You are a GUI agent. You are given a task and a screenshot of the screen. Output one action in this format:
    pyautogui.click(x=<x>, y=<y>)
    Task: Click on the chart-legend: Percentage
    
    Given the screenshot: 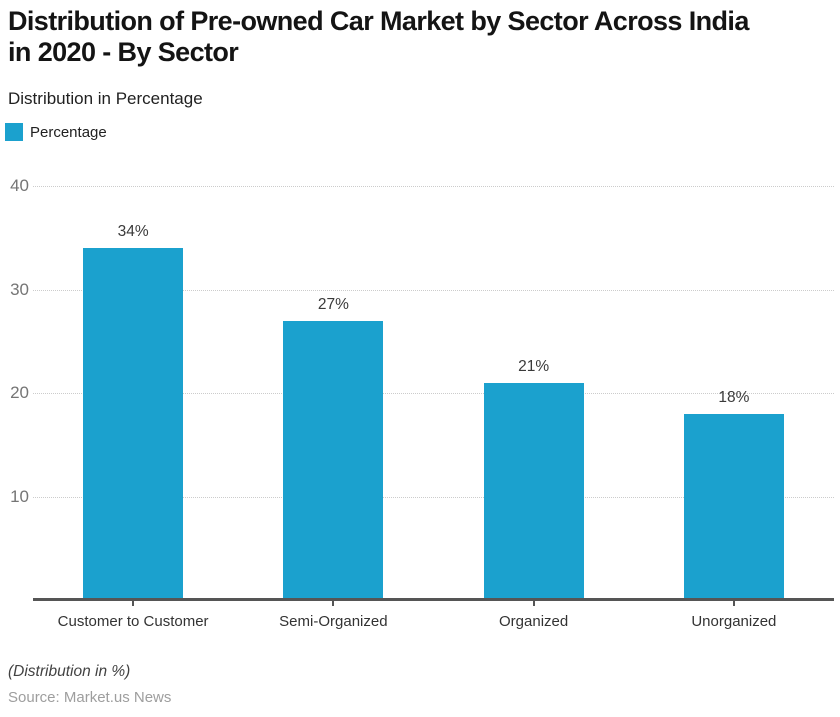 What is the action you would take?
    pyautogui.click(x=56, y=132)
    